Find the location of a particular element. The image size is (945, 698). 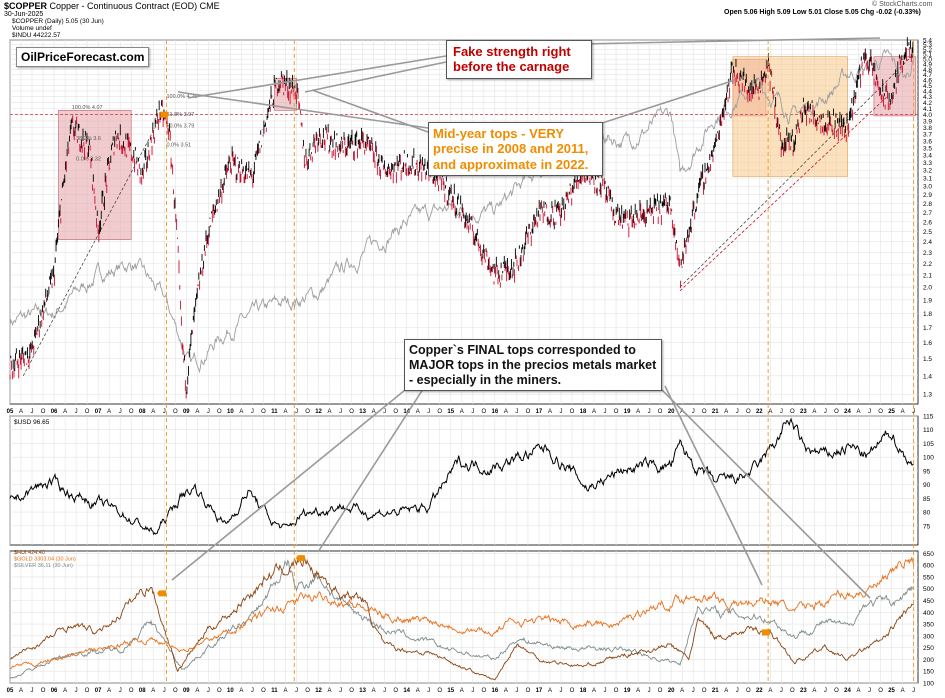

chart-date: 30-Jun-2025 is located at coordinates (24, 14).